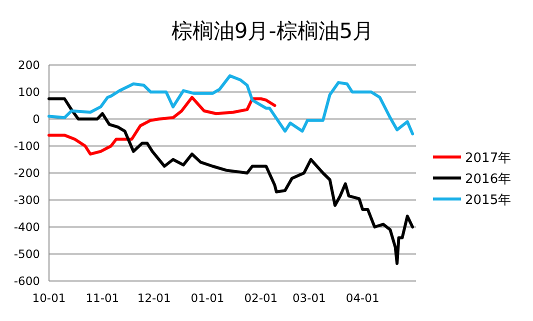  Describe the element at coordinates (27, 200) in the screenshot. I see `y-tick-label: -300` at that location.